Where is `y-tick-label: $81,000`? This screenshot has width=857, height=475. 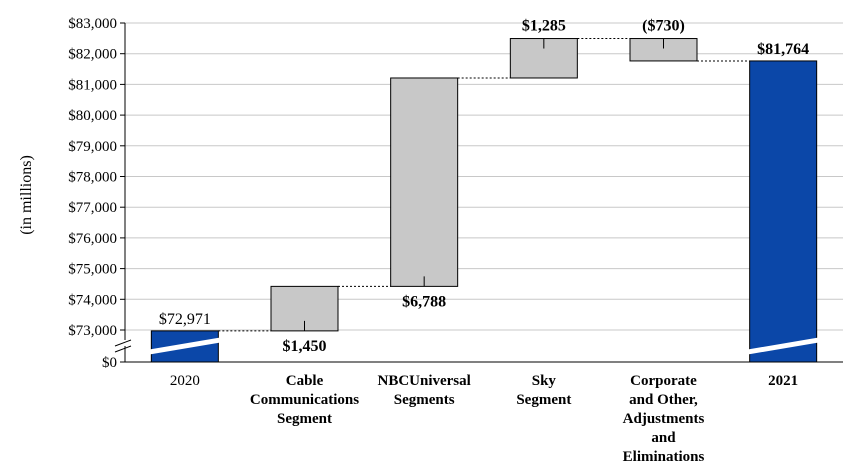 y-tick-label: $81,000 is located at coordinates (92, 85).